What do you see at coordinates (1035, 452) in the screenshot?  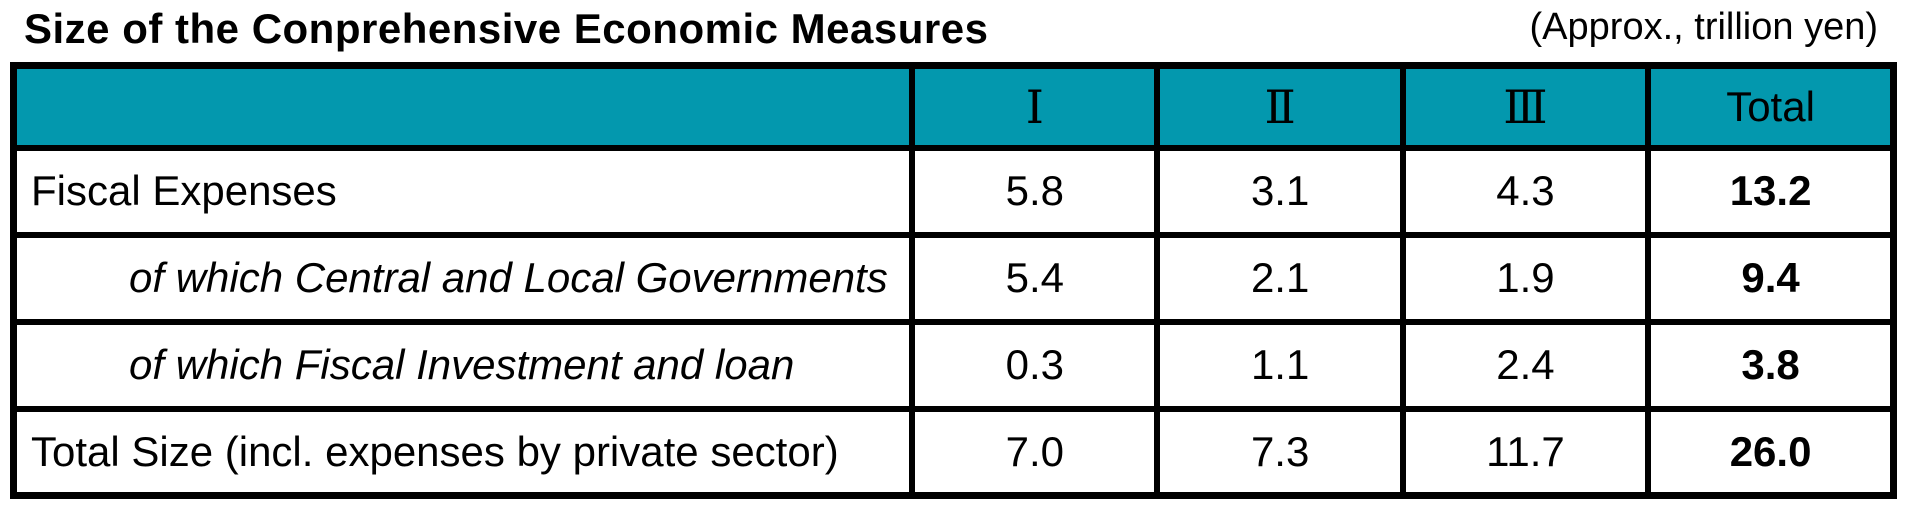 I see `value-cell: 7.0` at bounding box center [1035, 452].